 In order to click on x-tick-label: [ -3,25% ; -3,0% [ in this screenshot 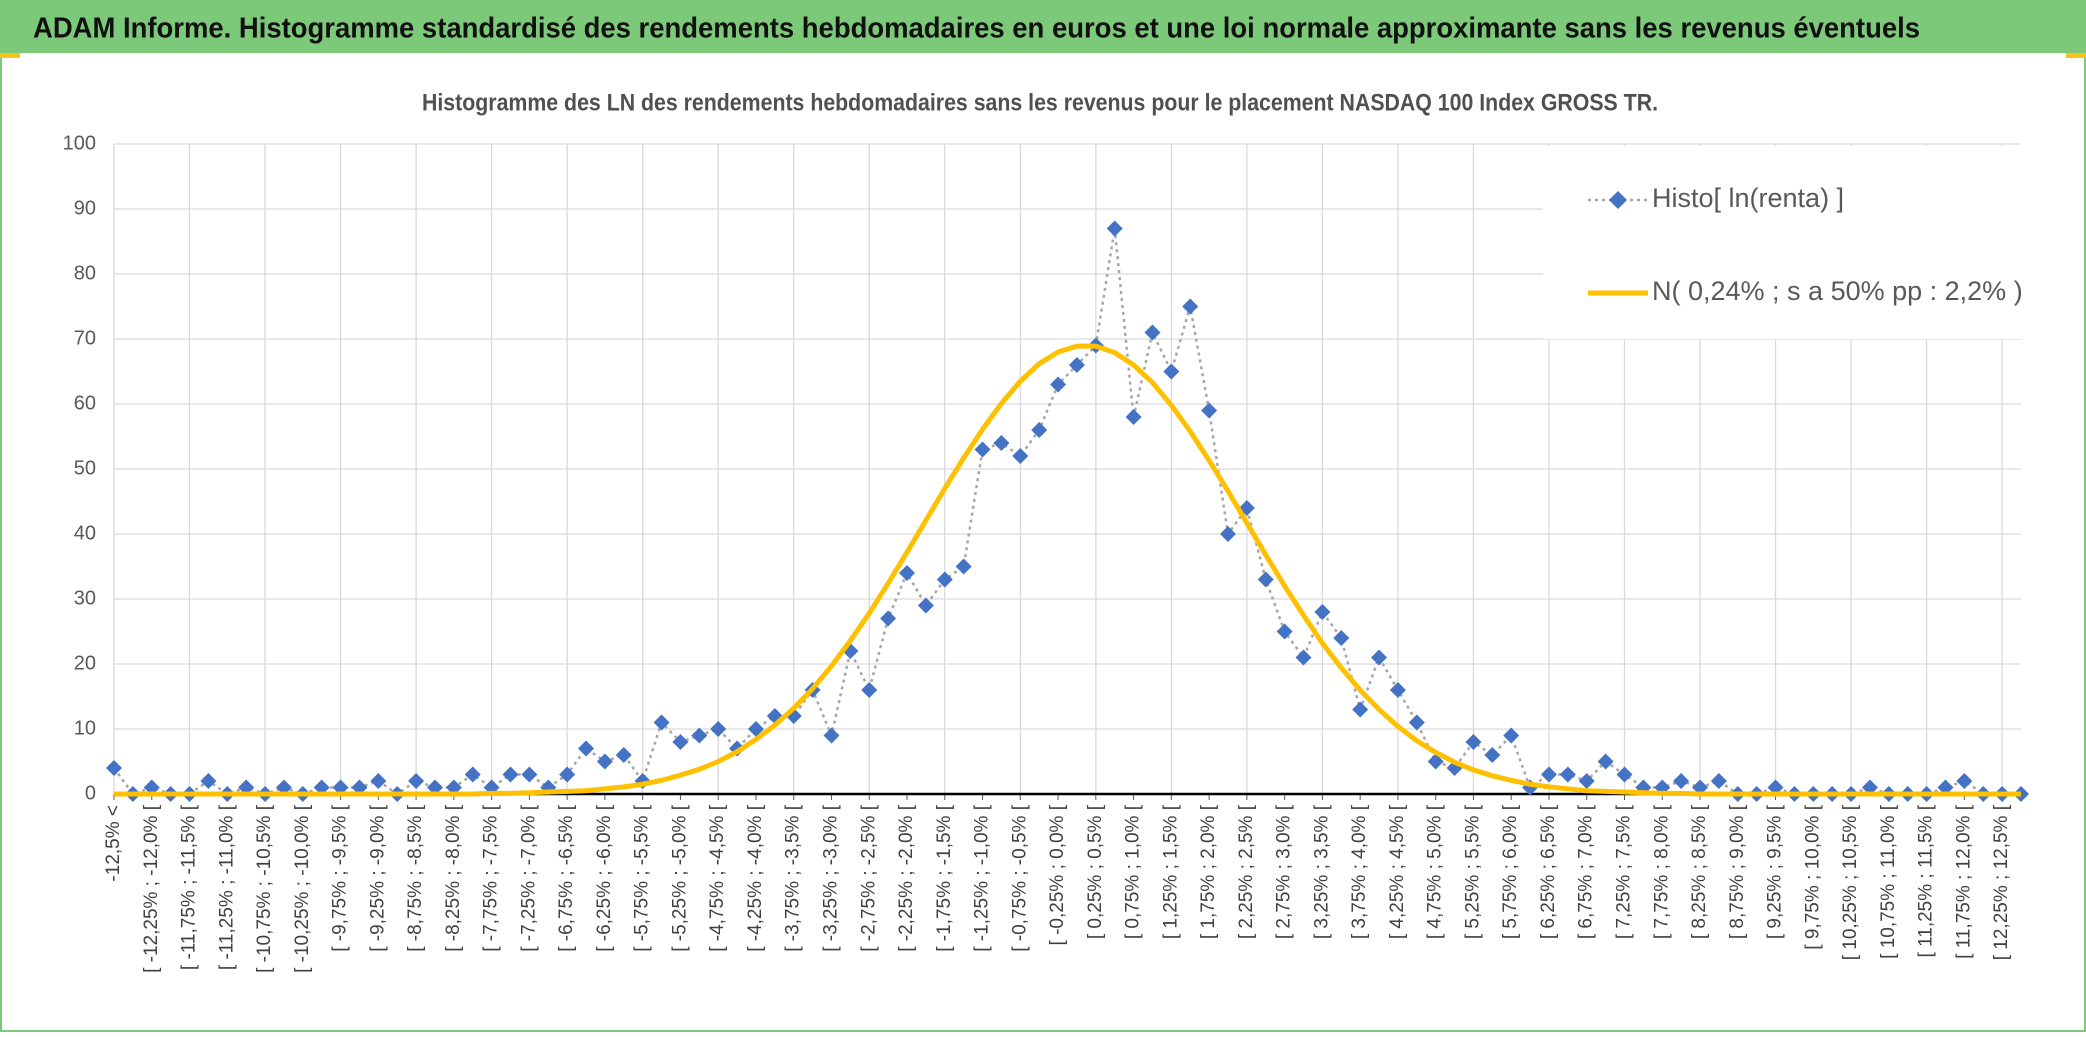, I will do `click(831, 878)`.